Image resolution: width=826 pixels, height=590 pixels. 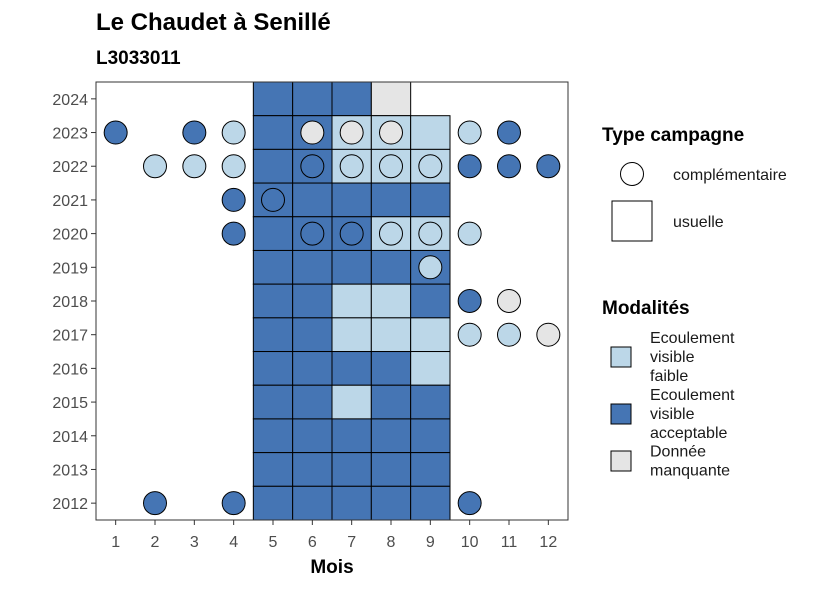 I want to click on y-tick-label: 2022, so click(x=70, y=167).